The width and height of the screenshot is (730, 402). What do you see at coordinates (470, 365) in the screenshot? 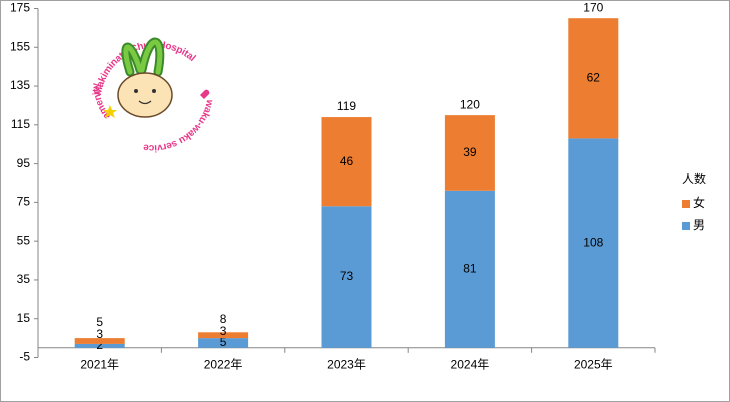
I see `x-tick-label: 2024年` at bounding box center [470, 365].